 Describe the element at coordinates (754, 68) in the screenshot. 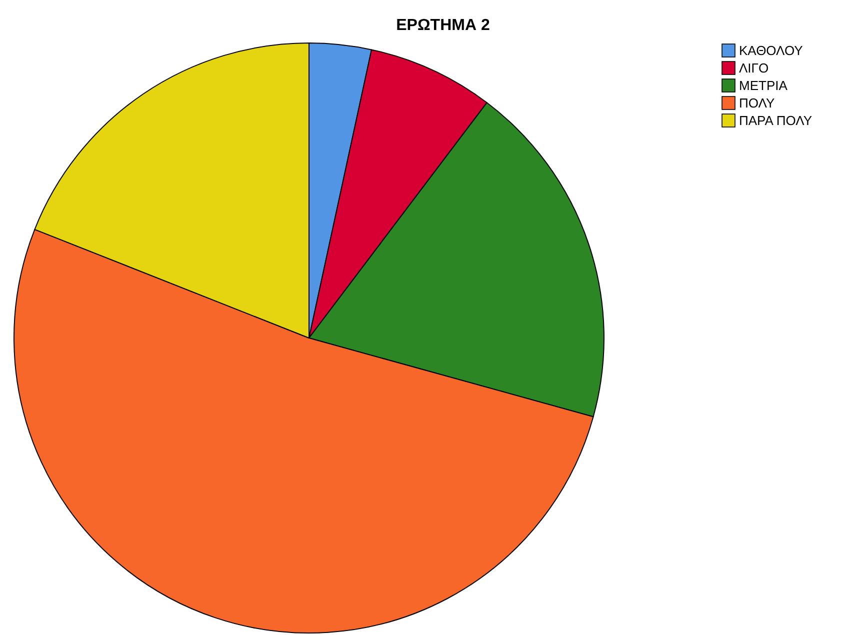

I see `legend-label: ΛΙΓΟ` at that location.